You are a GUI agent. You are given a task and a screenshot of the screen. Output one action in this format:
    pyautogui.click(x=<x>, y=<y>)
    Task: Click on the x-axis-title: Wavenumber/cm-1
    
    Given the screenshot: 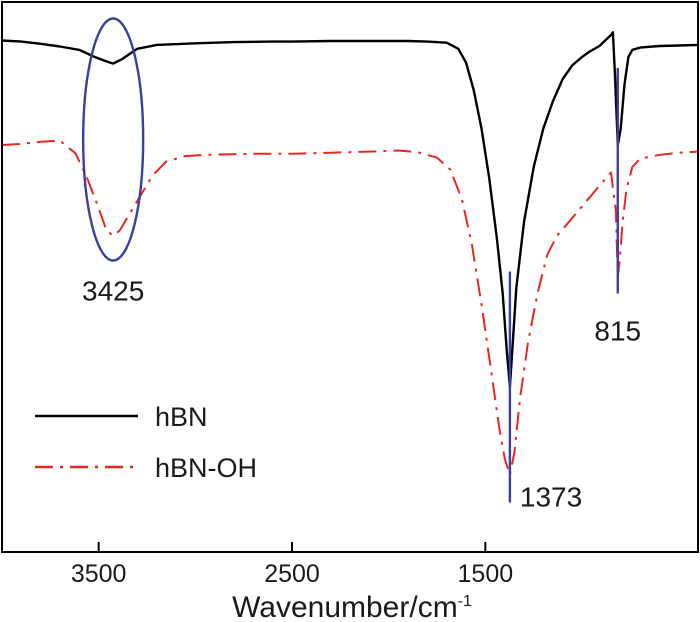 What is the action you would take?
    pyautogui.click(x=352, y=606)
    